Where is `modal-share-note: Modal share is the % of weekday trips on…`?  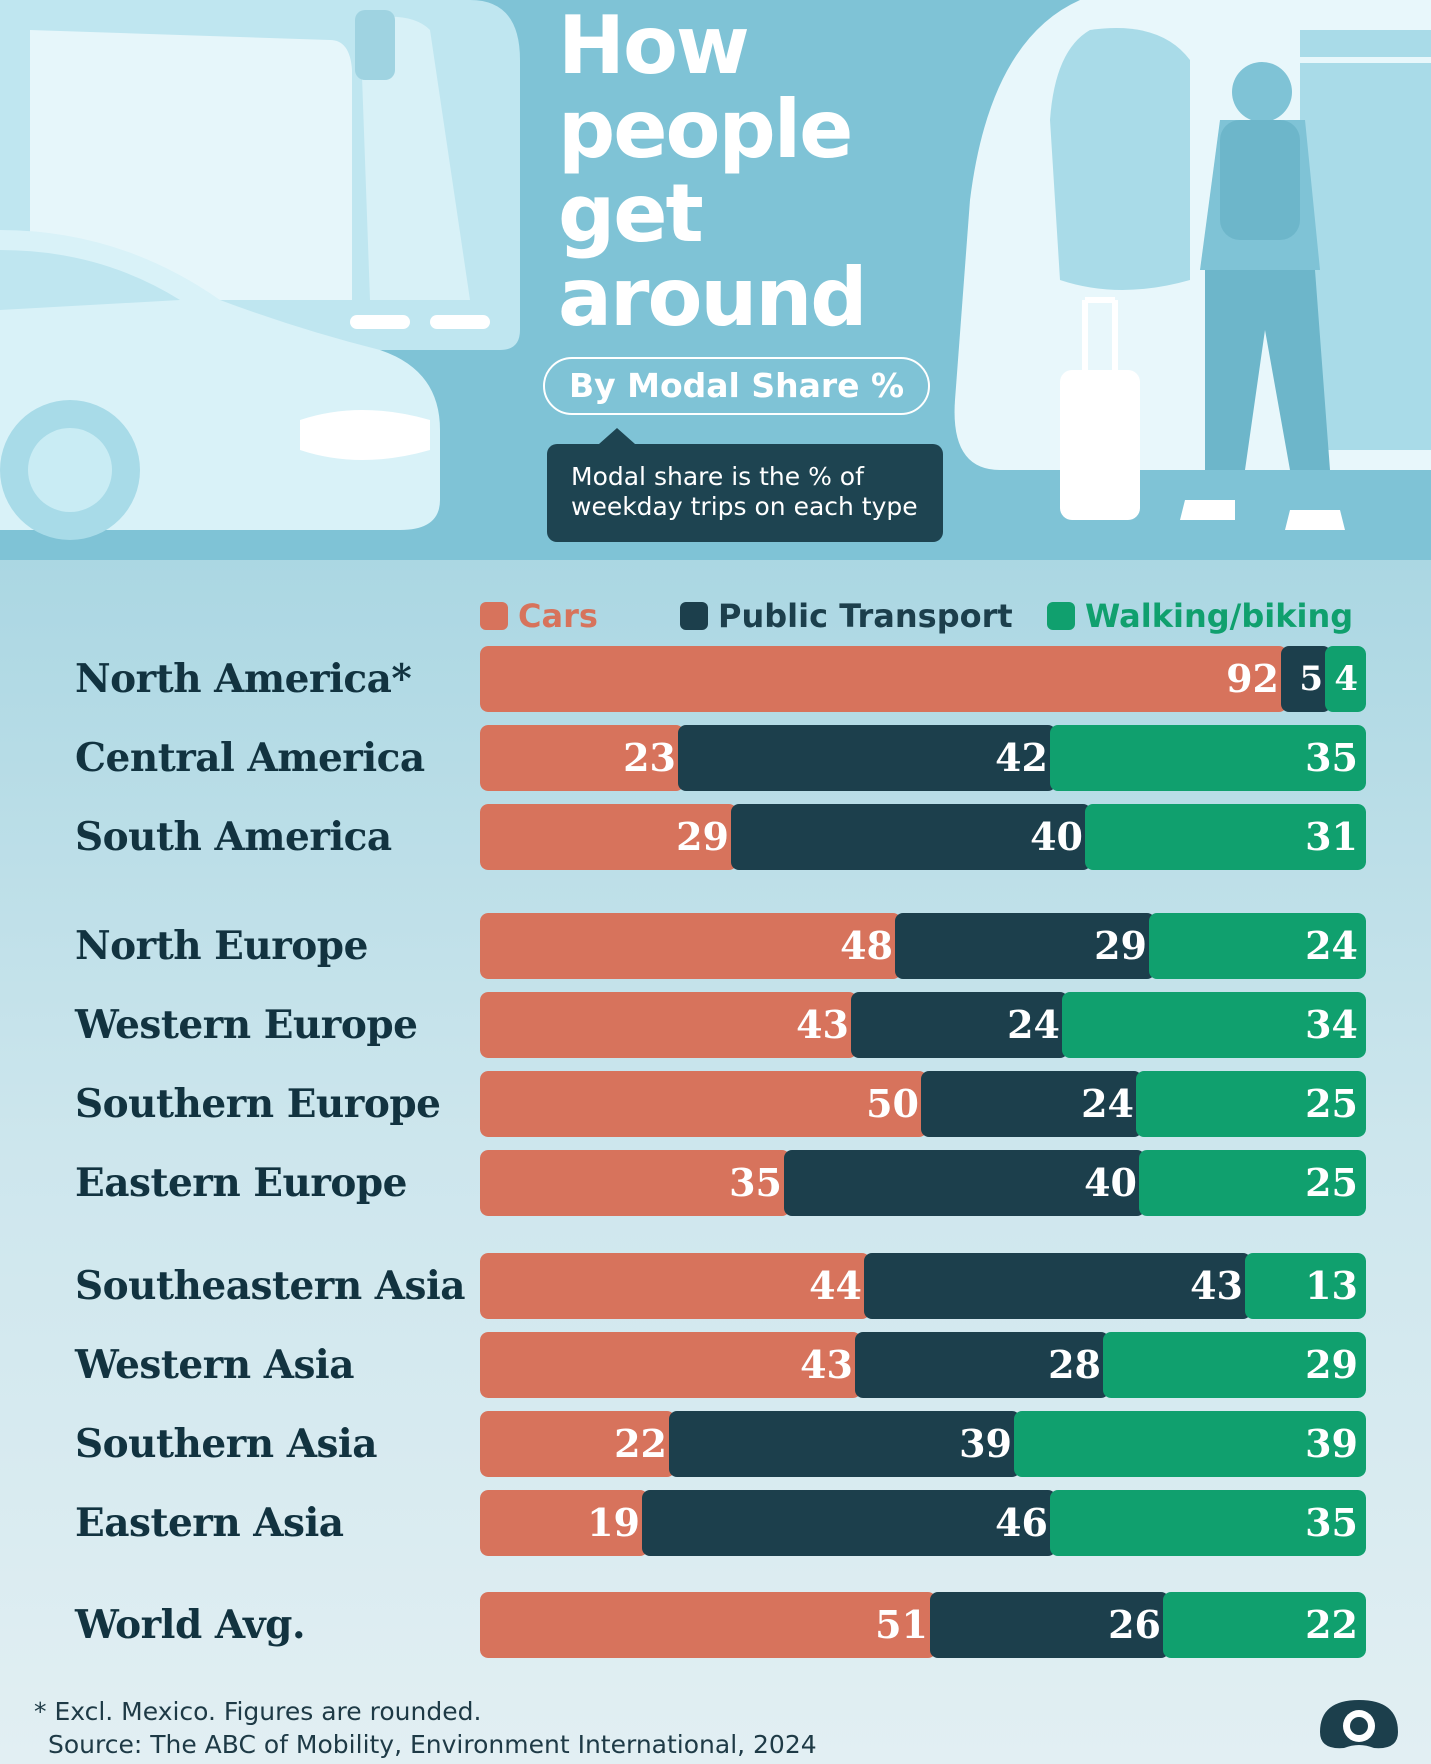
modal-share-note: Modal share is the % of weekday trips on… is located at coordinates (745, 485).